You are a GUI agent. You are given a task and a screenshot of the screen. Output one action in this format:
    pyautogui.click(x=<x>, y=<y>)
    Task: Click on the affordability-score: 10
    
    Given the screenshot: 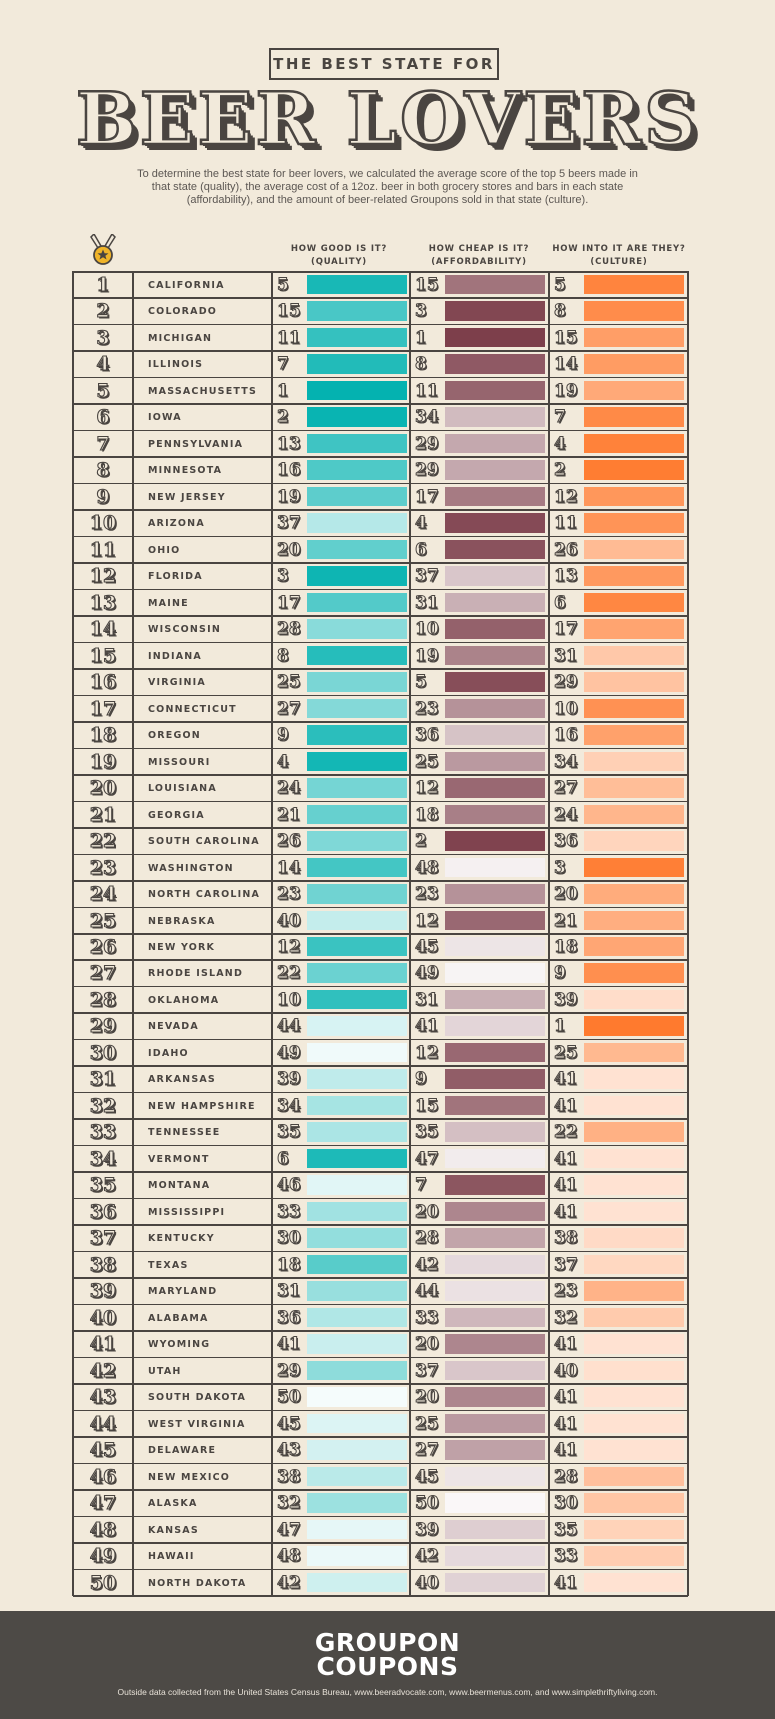 What is the action you would take?
    pyautogui.click(x=427, y=629)
    